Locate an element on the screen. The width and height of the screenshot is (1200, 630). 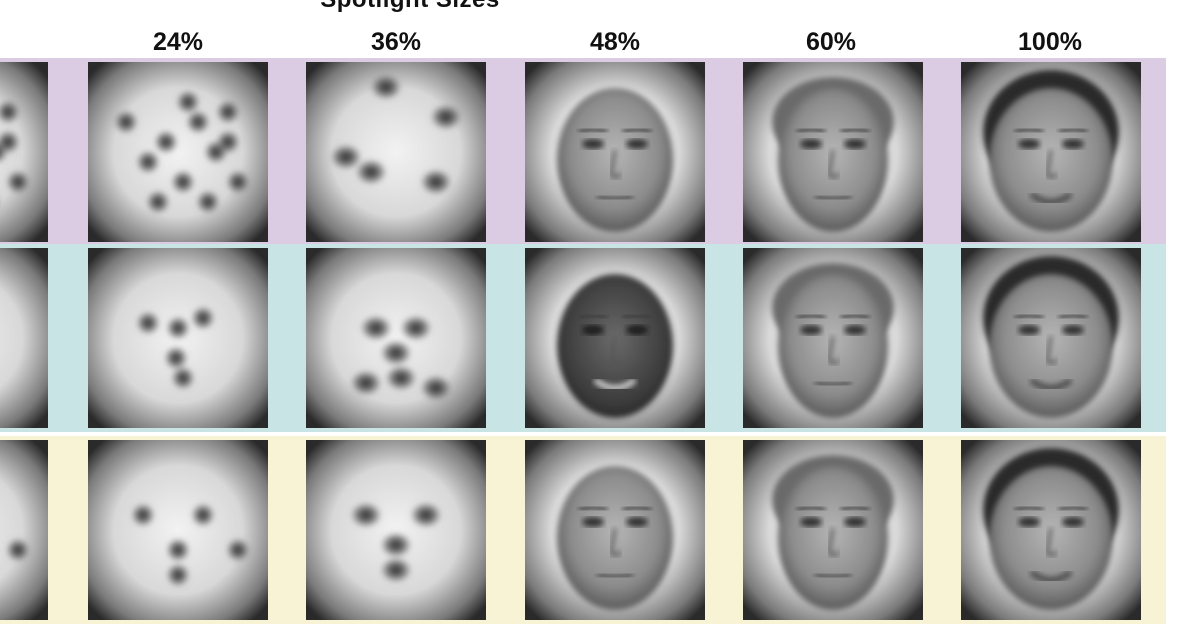
column-label-36: 36% is located at coordinates (396, 42).